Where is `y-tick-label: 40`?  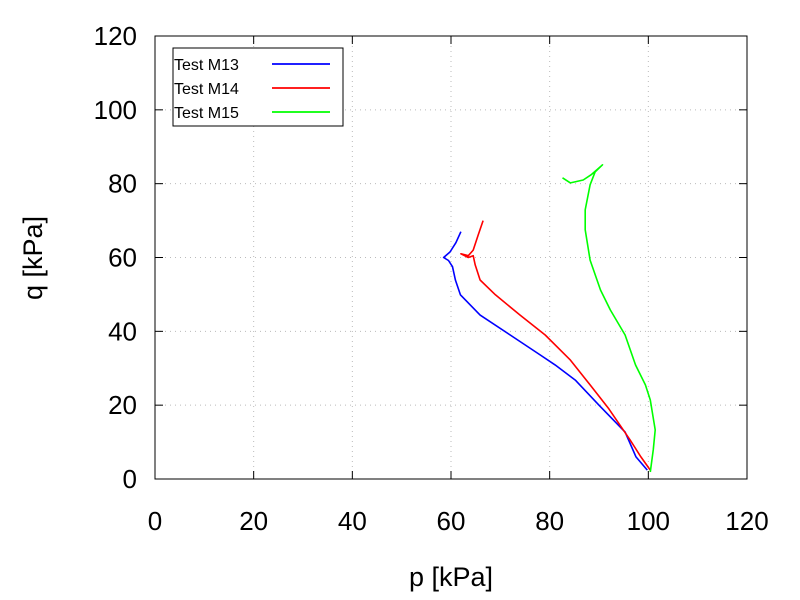
y-tick-label: 40 is located at coordinates (122, 331).